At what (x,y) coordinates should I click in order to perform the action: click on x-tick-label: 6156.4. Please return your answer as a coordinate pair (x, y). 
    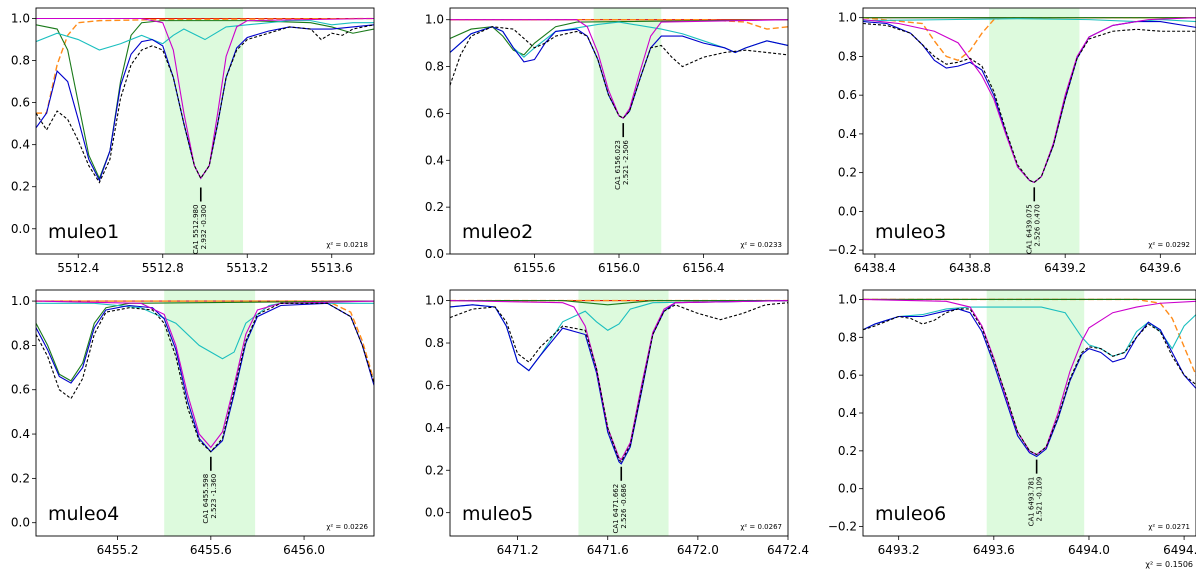
    Looking at the image, I should click on (704, 268).